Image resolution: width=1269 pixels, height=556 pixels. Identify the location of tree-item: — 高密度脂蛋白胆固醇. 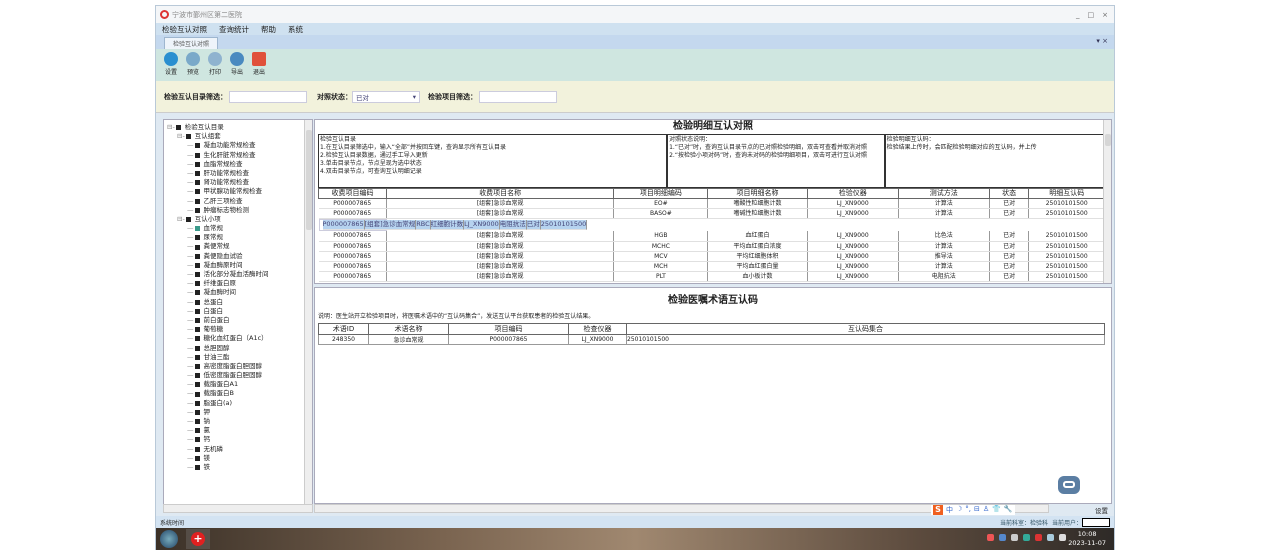
(239, 366).